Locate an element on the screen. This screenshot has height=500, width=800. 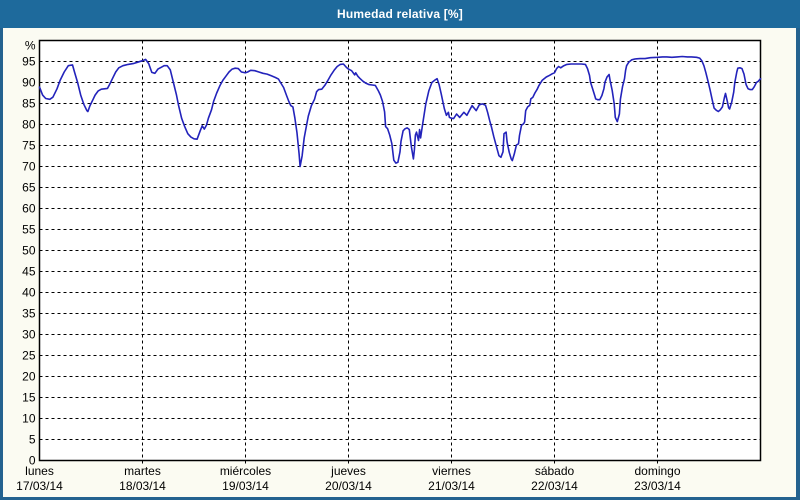
y-tick-label: 5 is located at coordinates (32, 440).